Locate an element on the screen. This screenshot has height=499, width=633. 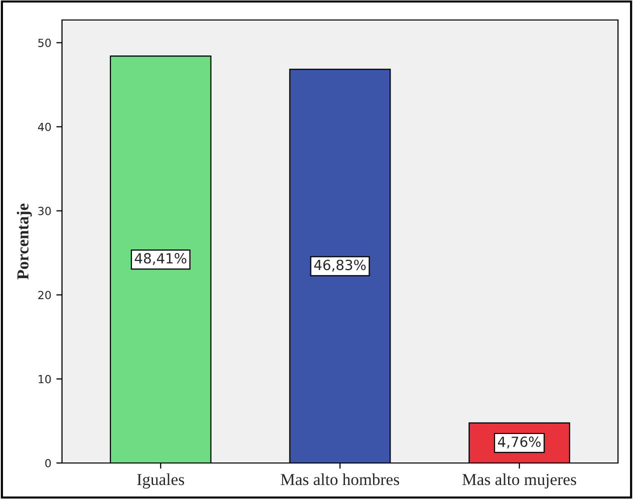
y-tick-label: 10 is located at coordinates (44, 379).